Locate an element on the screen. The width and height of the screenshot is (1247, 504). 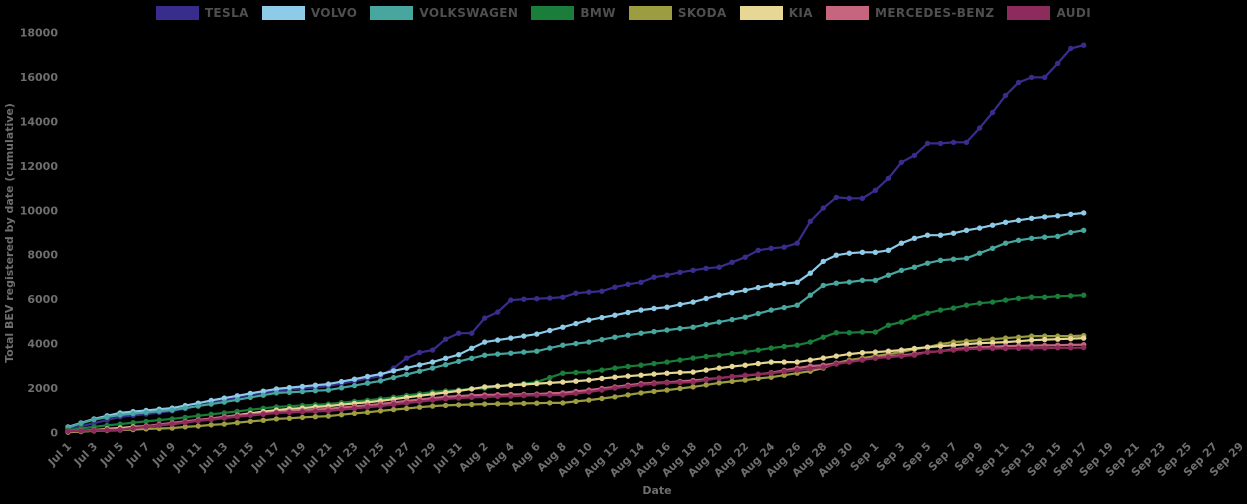
series-audi is located at coordinates (576, 389).